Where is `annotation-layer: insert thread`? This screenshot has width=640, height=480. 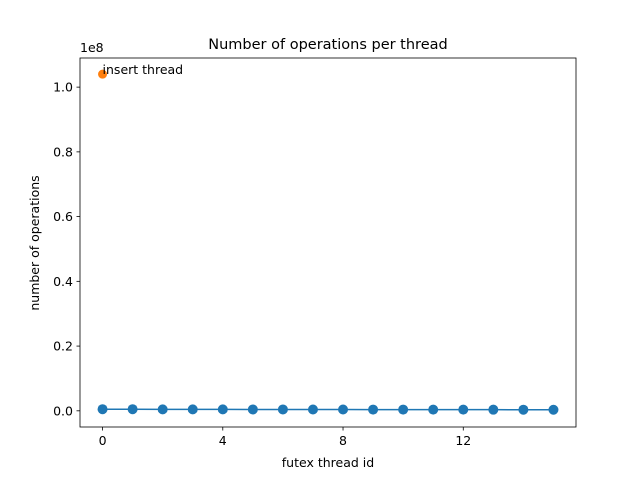 annotation-layer: insert thread is located at coordinates (143, 69).